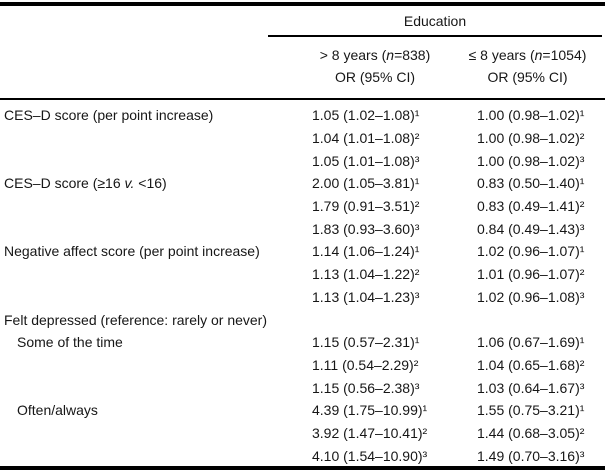 This screenshot has height=475, width=605. What do you see at coordinates (366, 342) in the screenshot?
I see `or-ci-value: 1.15 (0.57–2.31)¹` at bounding box center [366, 342].